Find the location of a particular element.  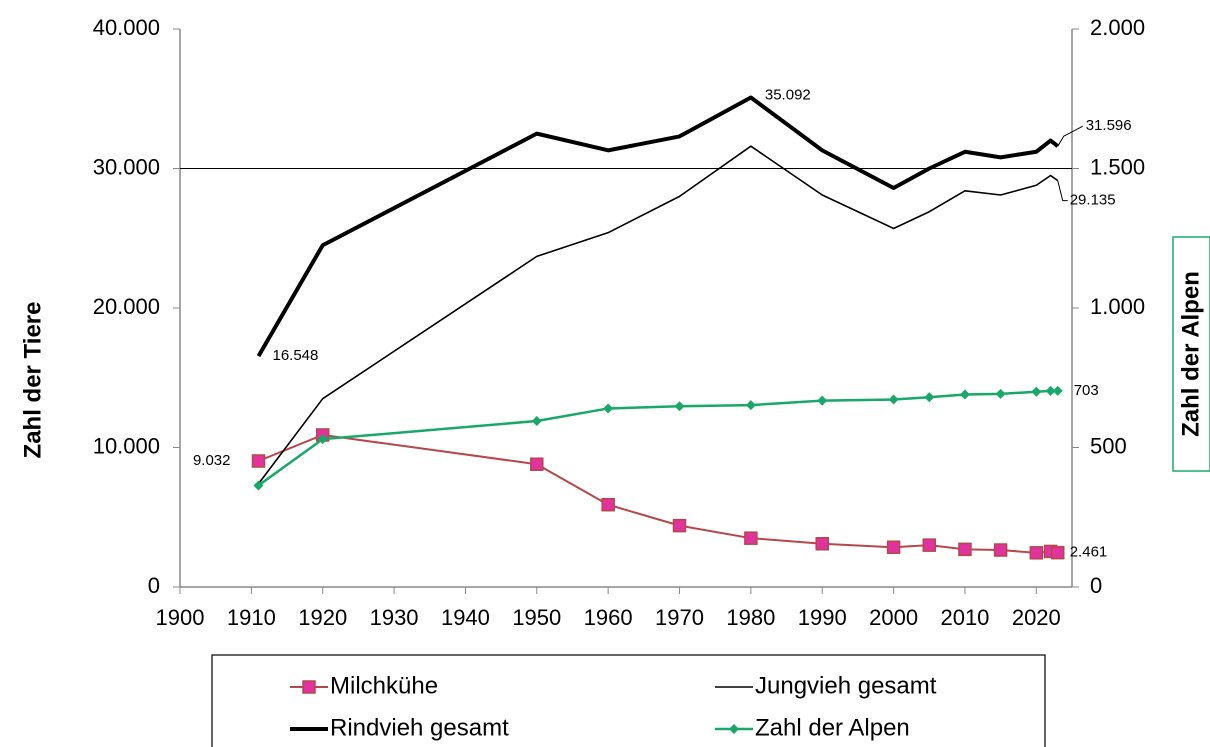

x-tick-label: 1960 is located at coordinates (608, 617).